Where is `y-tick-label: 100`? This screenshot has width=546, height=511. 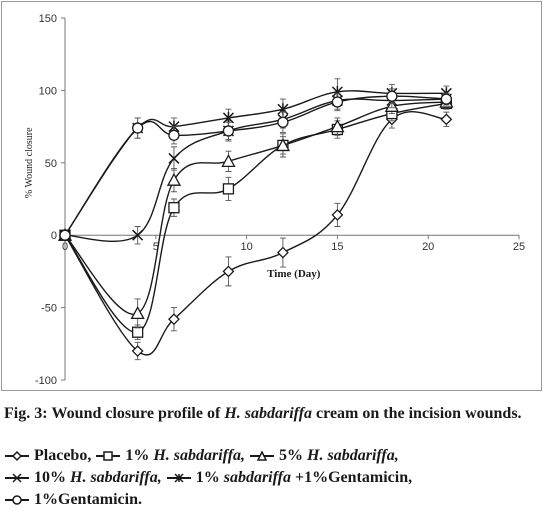 y-tick-label: 100 is located at coordinates (48, 91).